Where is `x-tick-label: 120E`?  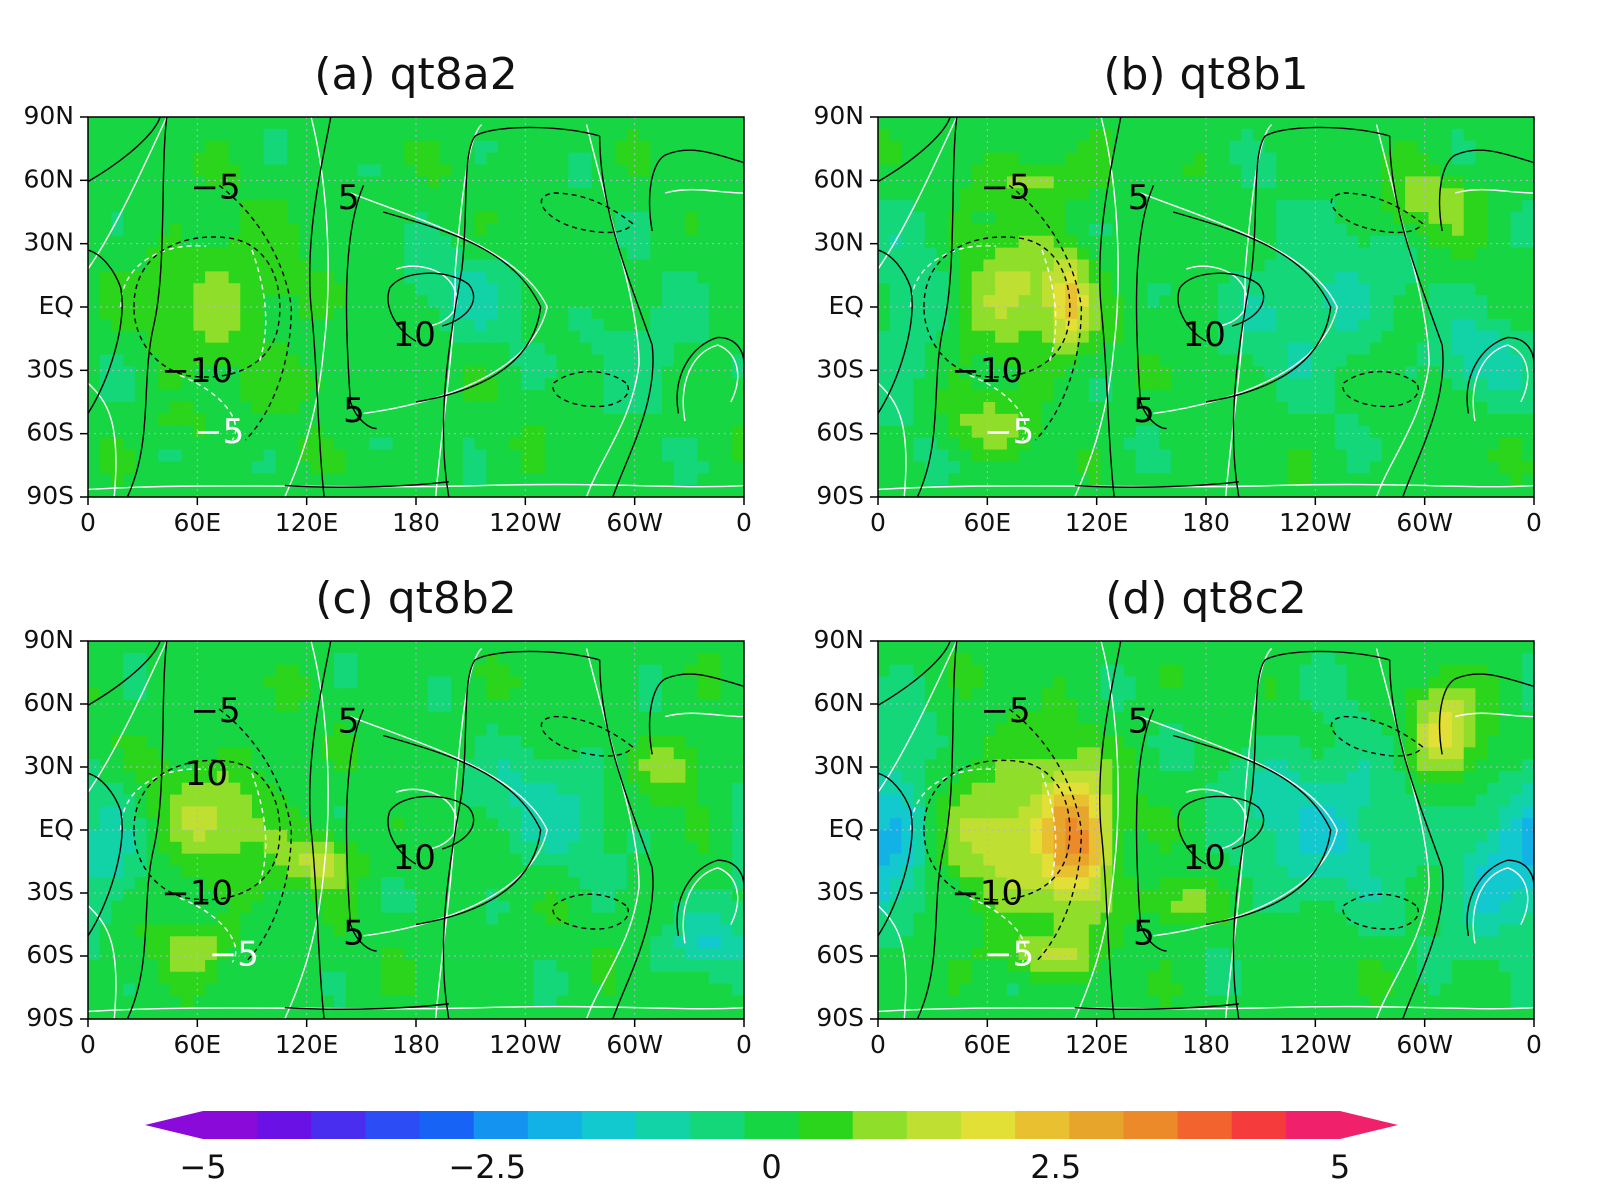
x-tick-label: 120E is located at coordinates (1097, 522).